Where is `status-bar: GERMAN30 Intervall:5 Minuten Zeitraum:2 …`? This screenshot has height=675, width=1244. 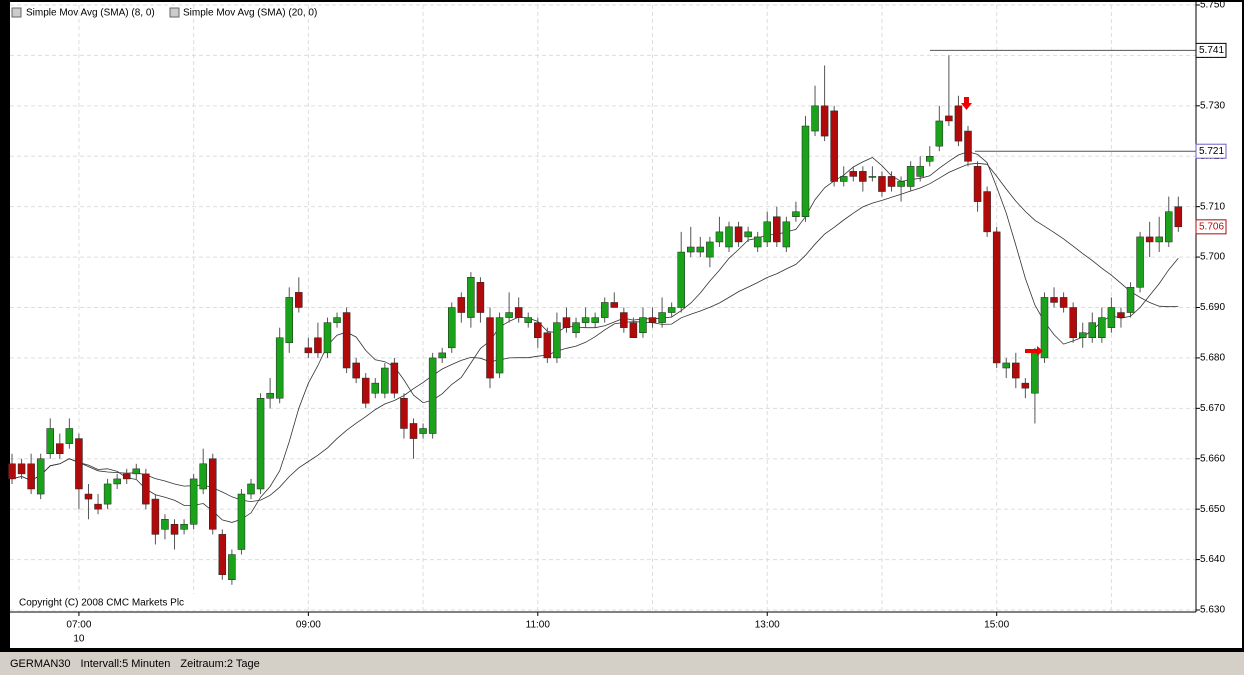
status-bar: GERMAN30 Intervall:5 Minuten Zeitraum:2 … is located at coordinates (622, 663).